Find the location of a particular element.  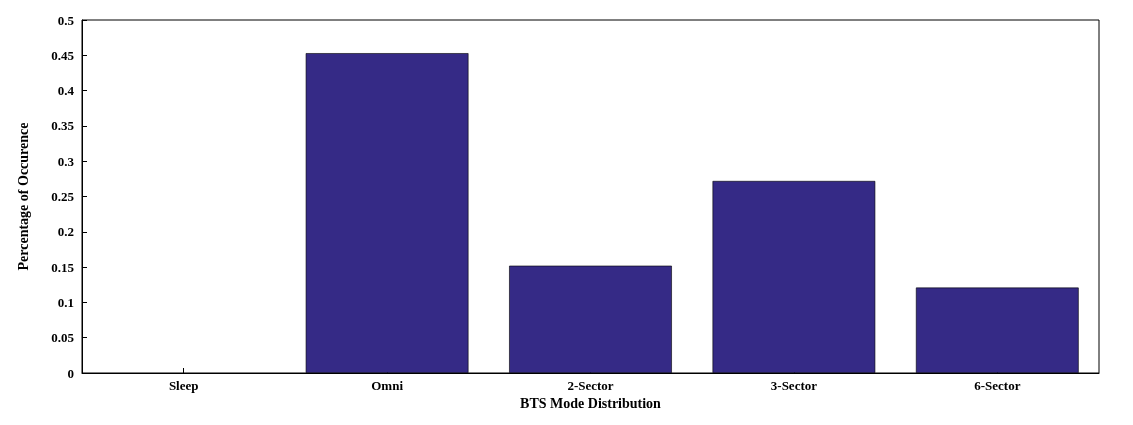

y-tick-label: 0.2 is located at coordinates (65, 232).